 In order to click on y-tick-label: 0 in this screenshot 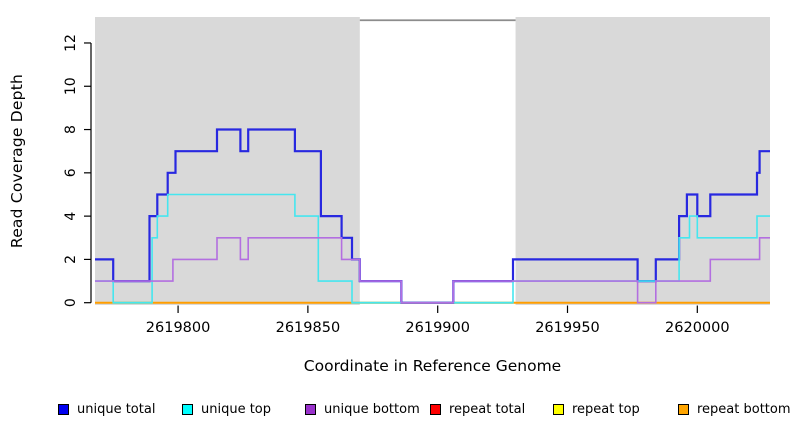, I will do `click(71, 302)`.